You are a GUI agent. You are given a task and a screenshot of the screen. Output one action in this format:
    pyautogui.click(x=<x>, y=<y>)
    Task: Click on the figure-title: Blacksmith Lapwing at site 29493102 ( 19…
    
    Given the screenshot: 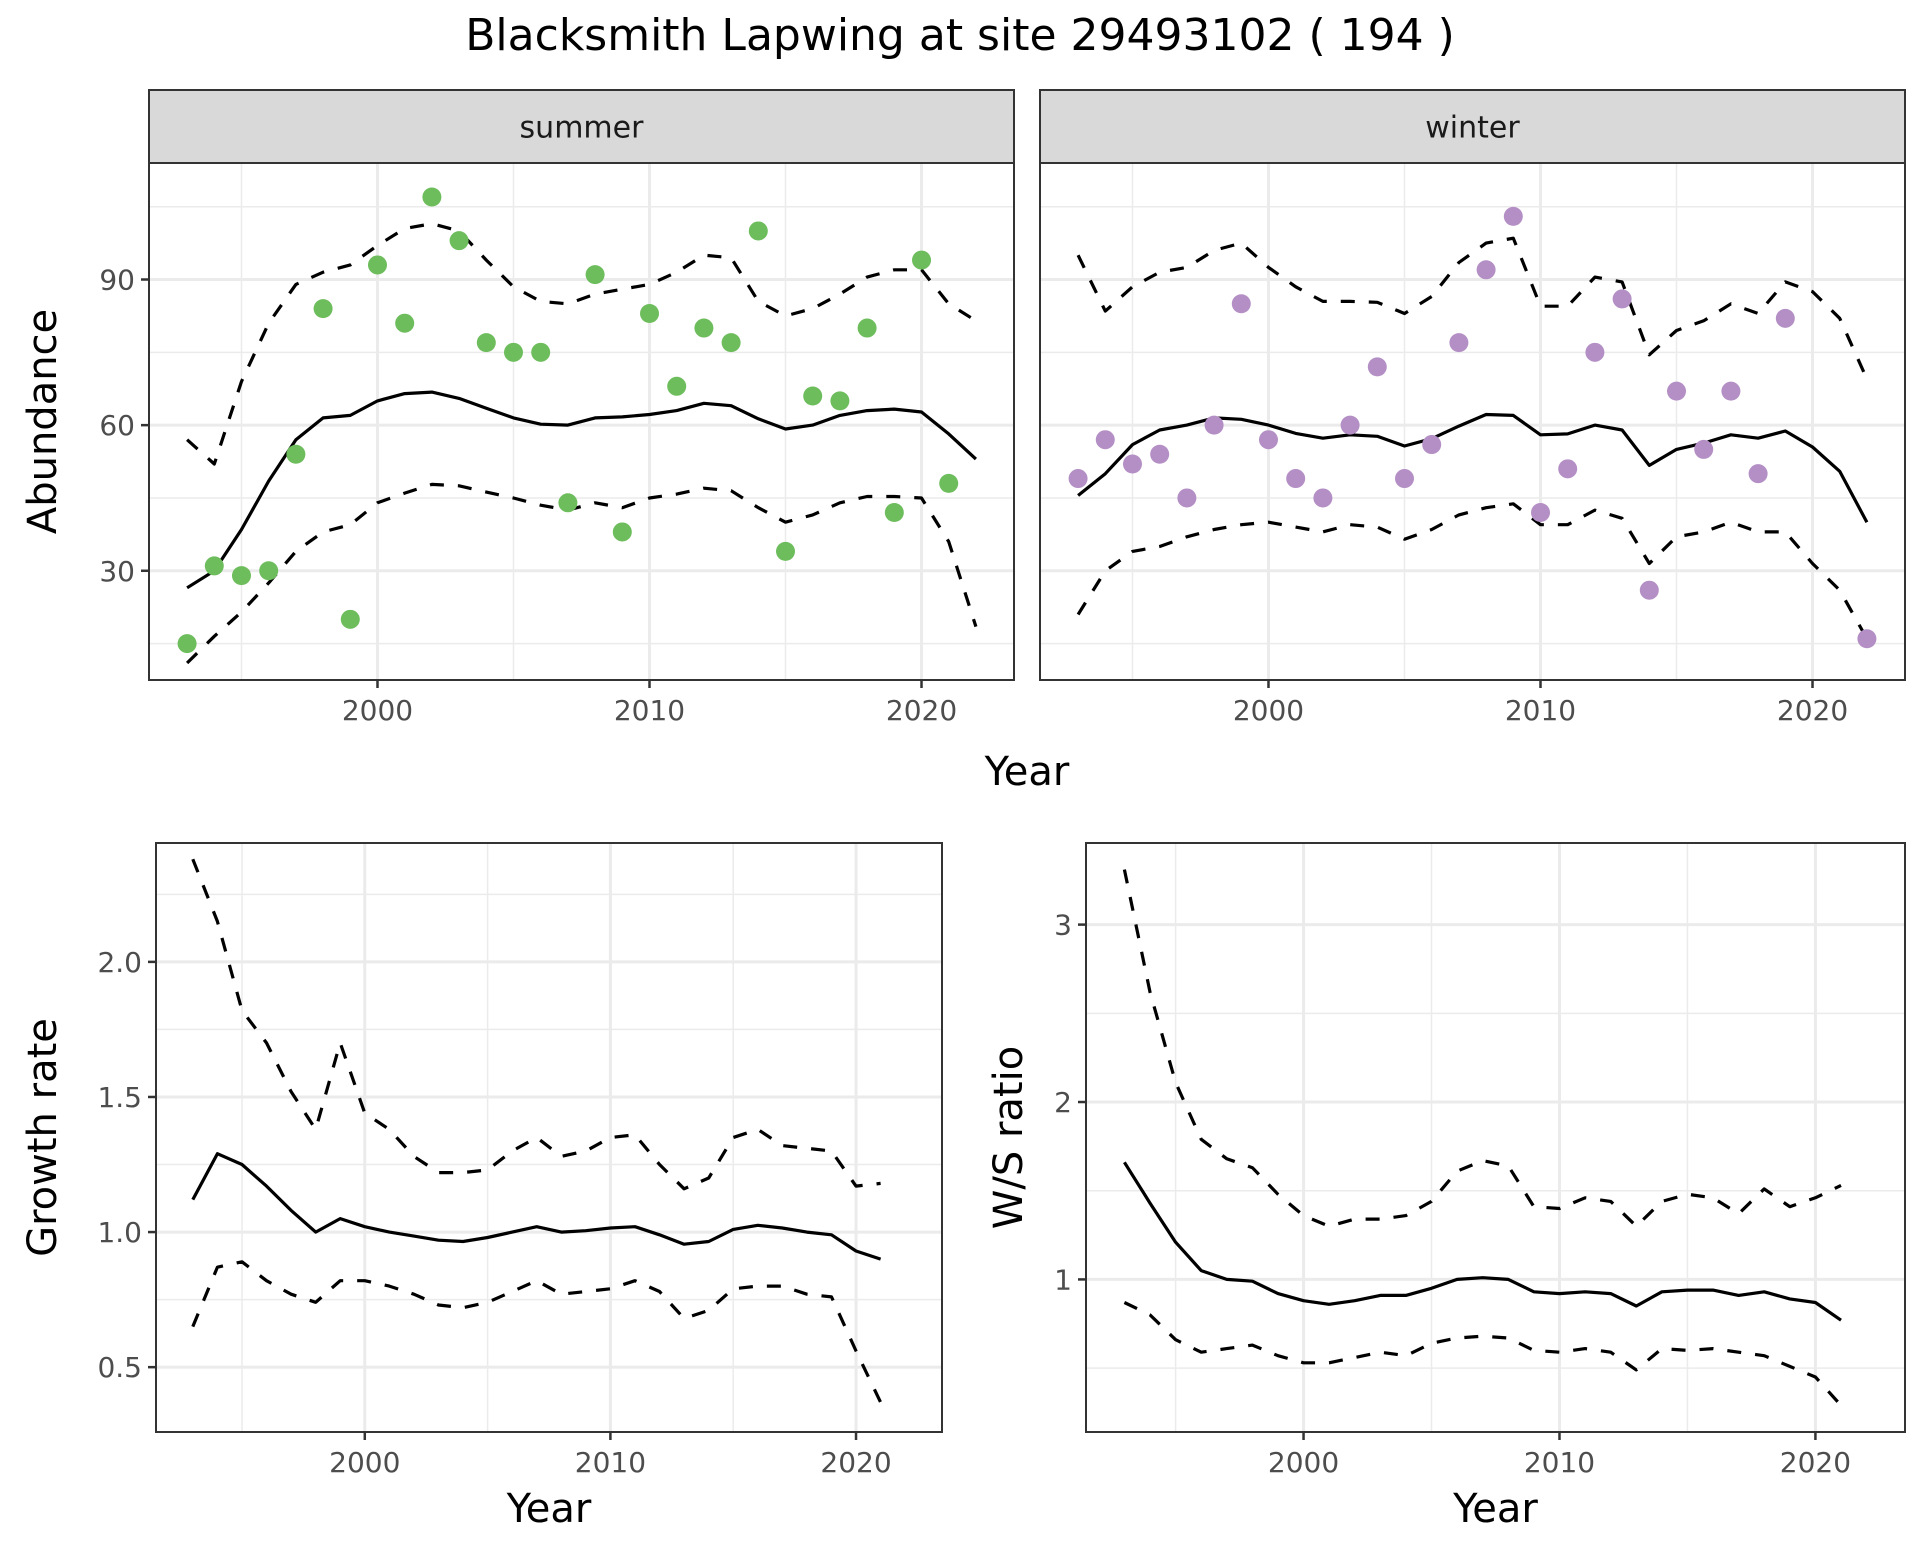 What is the action you would take?
    pyautogui.click(x=959, y=35)
    